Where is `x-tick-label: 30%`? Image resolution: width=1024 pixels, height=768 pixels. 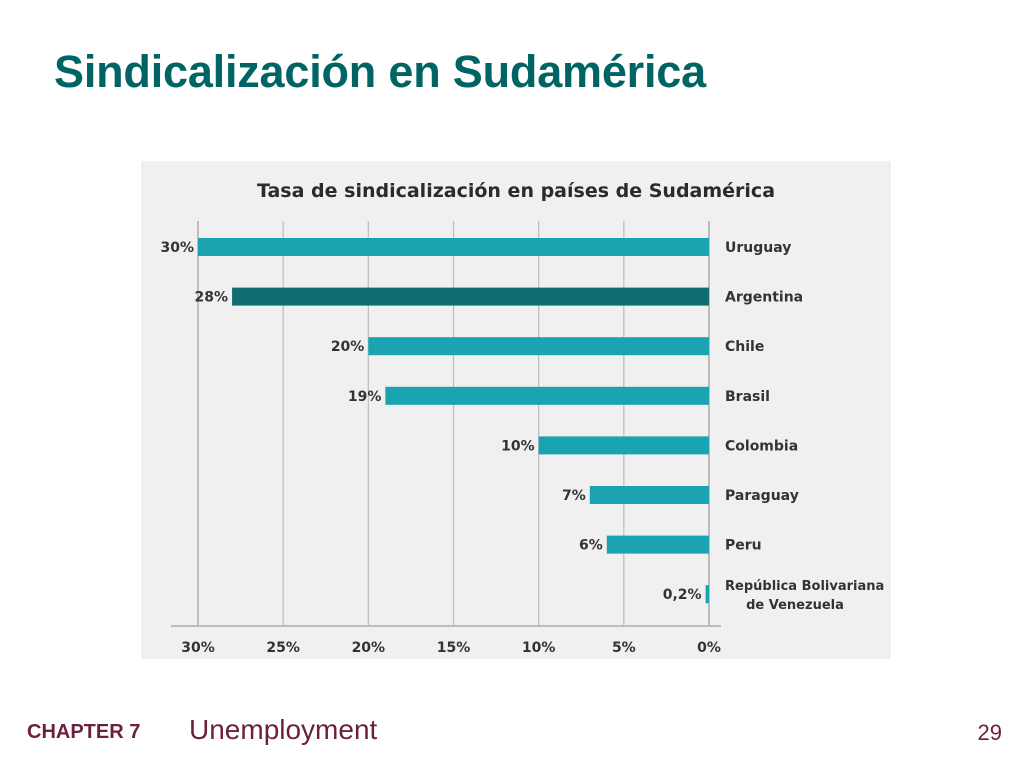 x-tick-label: 30% is located at coordinates (198, 648).